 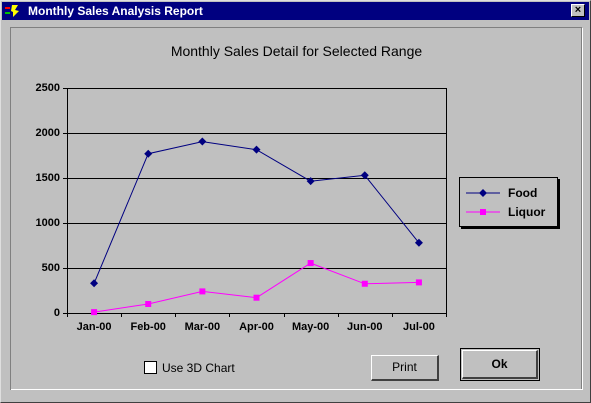 I want to click on use-3d-chart-checkbox, so click(x=150, y=367).